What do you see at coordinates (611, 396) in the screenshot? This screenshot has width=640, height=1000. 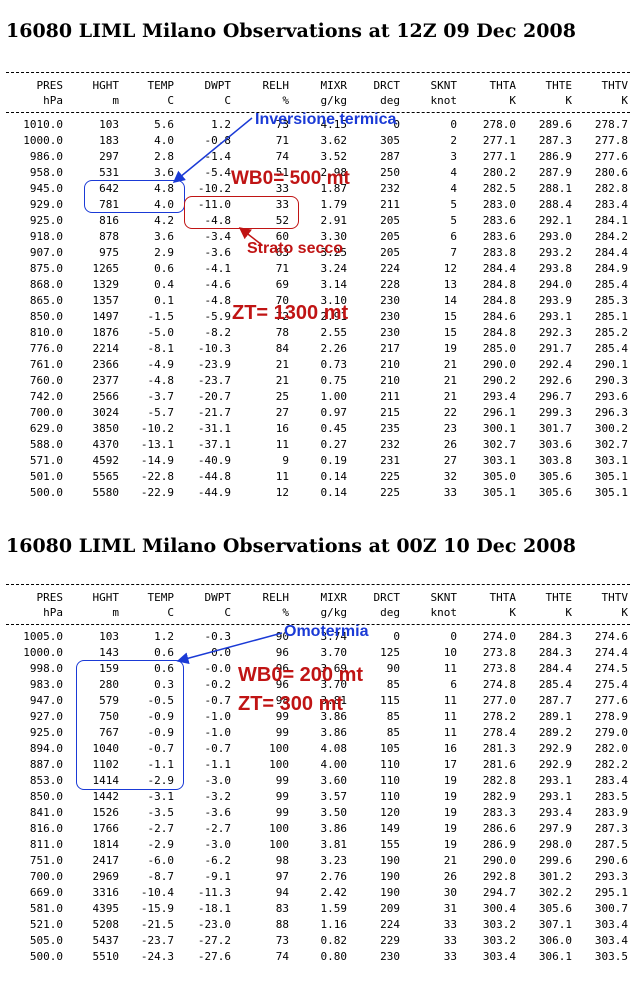 I see `table-cell: 293.6` at bounding box center [611, 396].